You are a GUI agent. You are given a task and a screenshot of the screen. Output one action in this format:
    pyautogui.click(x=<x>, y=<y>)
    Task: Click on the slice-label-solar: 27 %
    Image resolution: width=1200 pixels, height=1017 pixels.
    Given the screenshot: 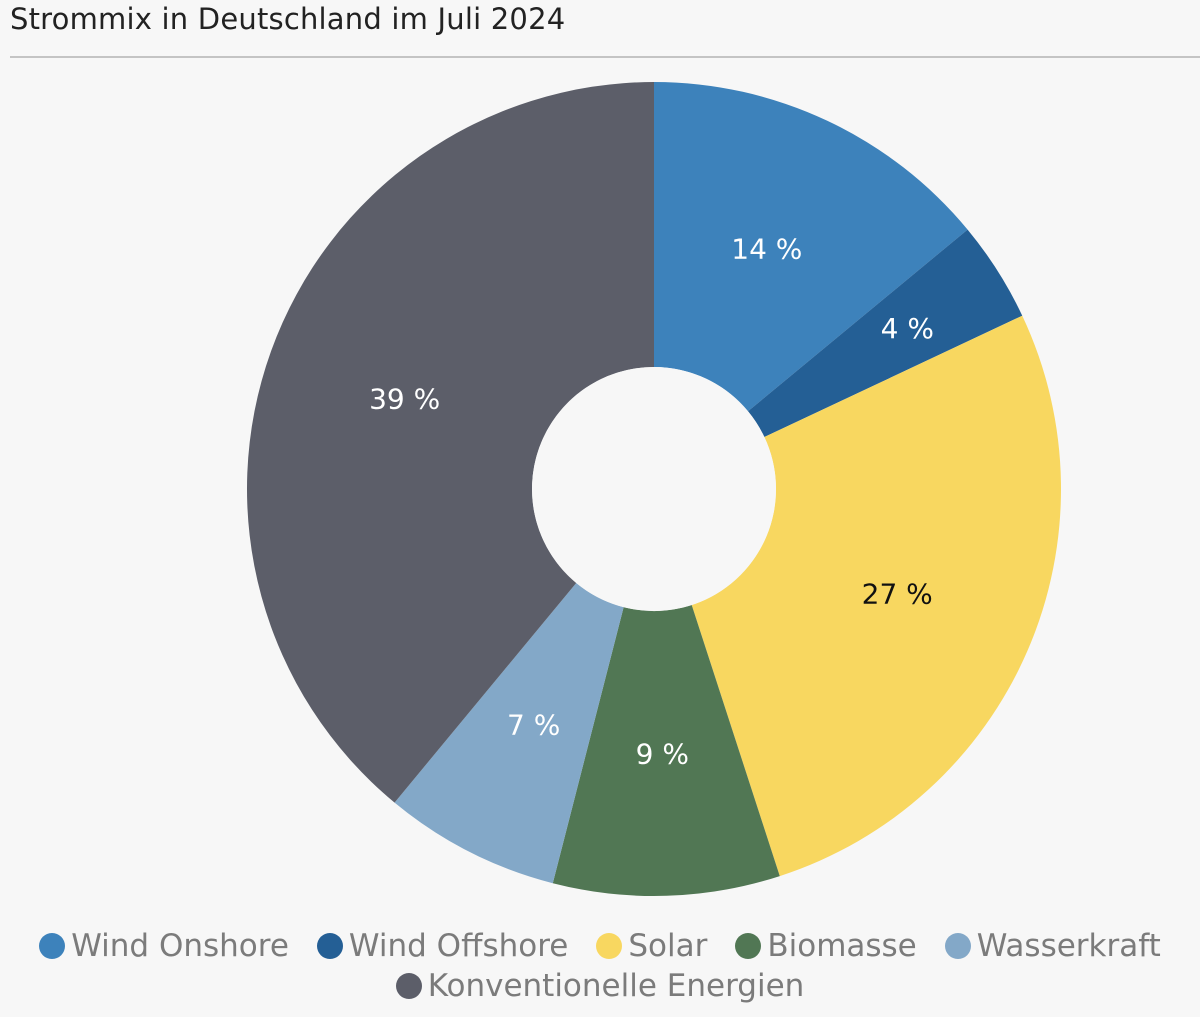 What is the action you would take?
    pyautogui.click(x=897, y=594)
    